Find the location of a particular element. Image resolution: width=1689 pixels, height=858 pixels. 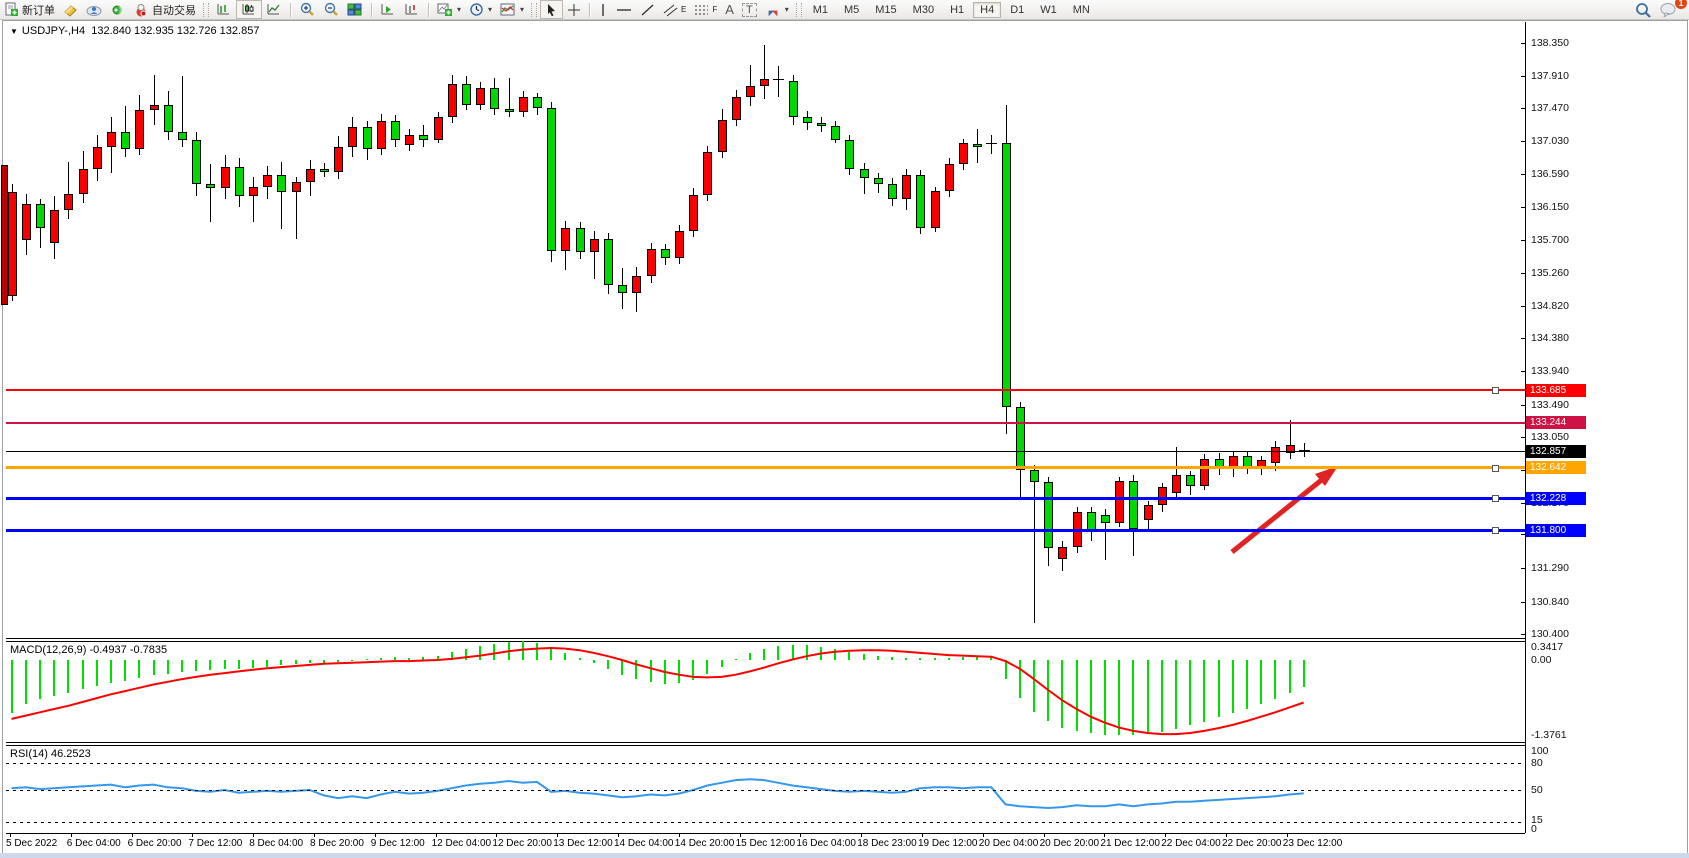

chart-collapse-caret: ▼ is located at coordinates (14, 31).